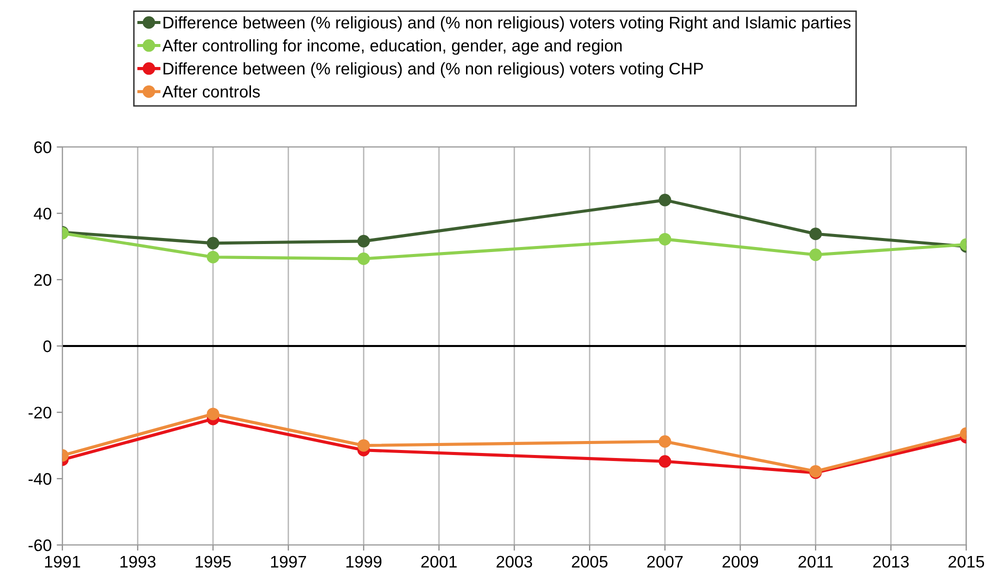  Describe the element at coordinates (590, 562) in the screenshot. I see `x-tick-label: 2005` at that location.